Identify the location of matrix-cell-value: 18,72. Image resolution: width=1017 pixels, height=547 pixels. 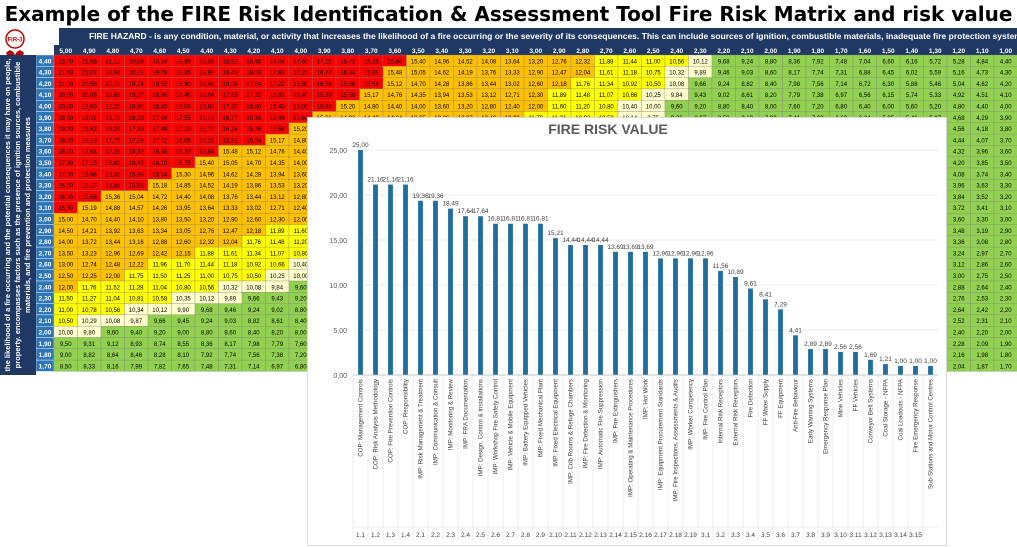
(113, 119).